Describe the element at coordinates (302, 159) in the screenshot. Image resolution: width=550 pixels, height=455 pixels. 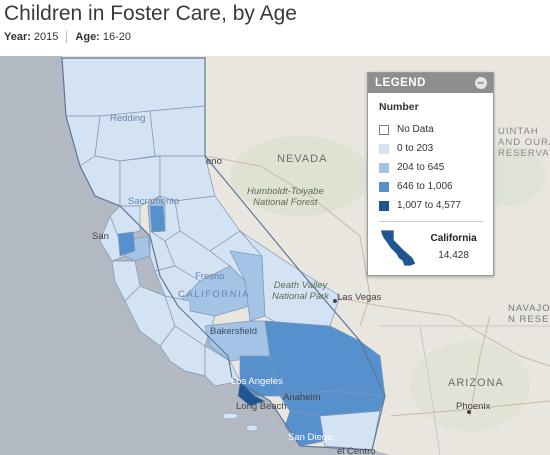
I see `label-nevada: NEVADA` at that location.